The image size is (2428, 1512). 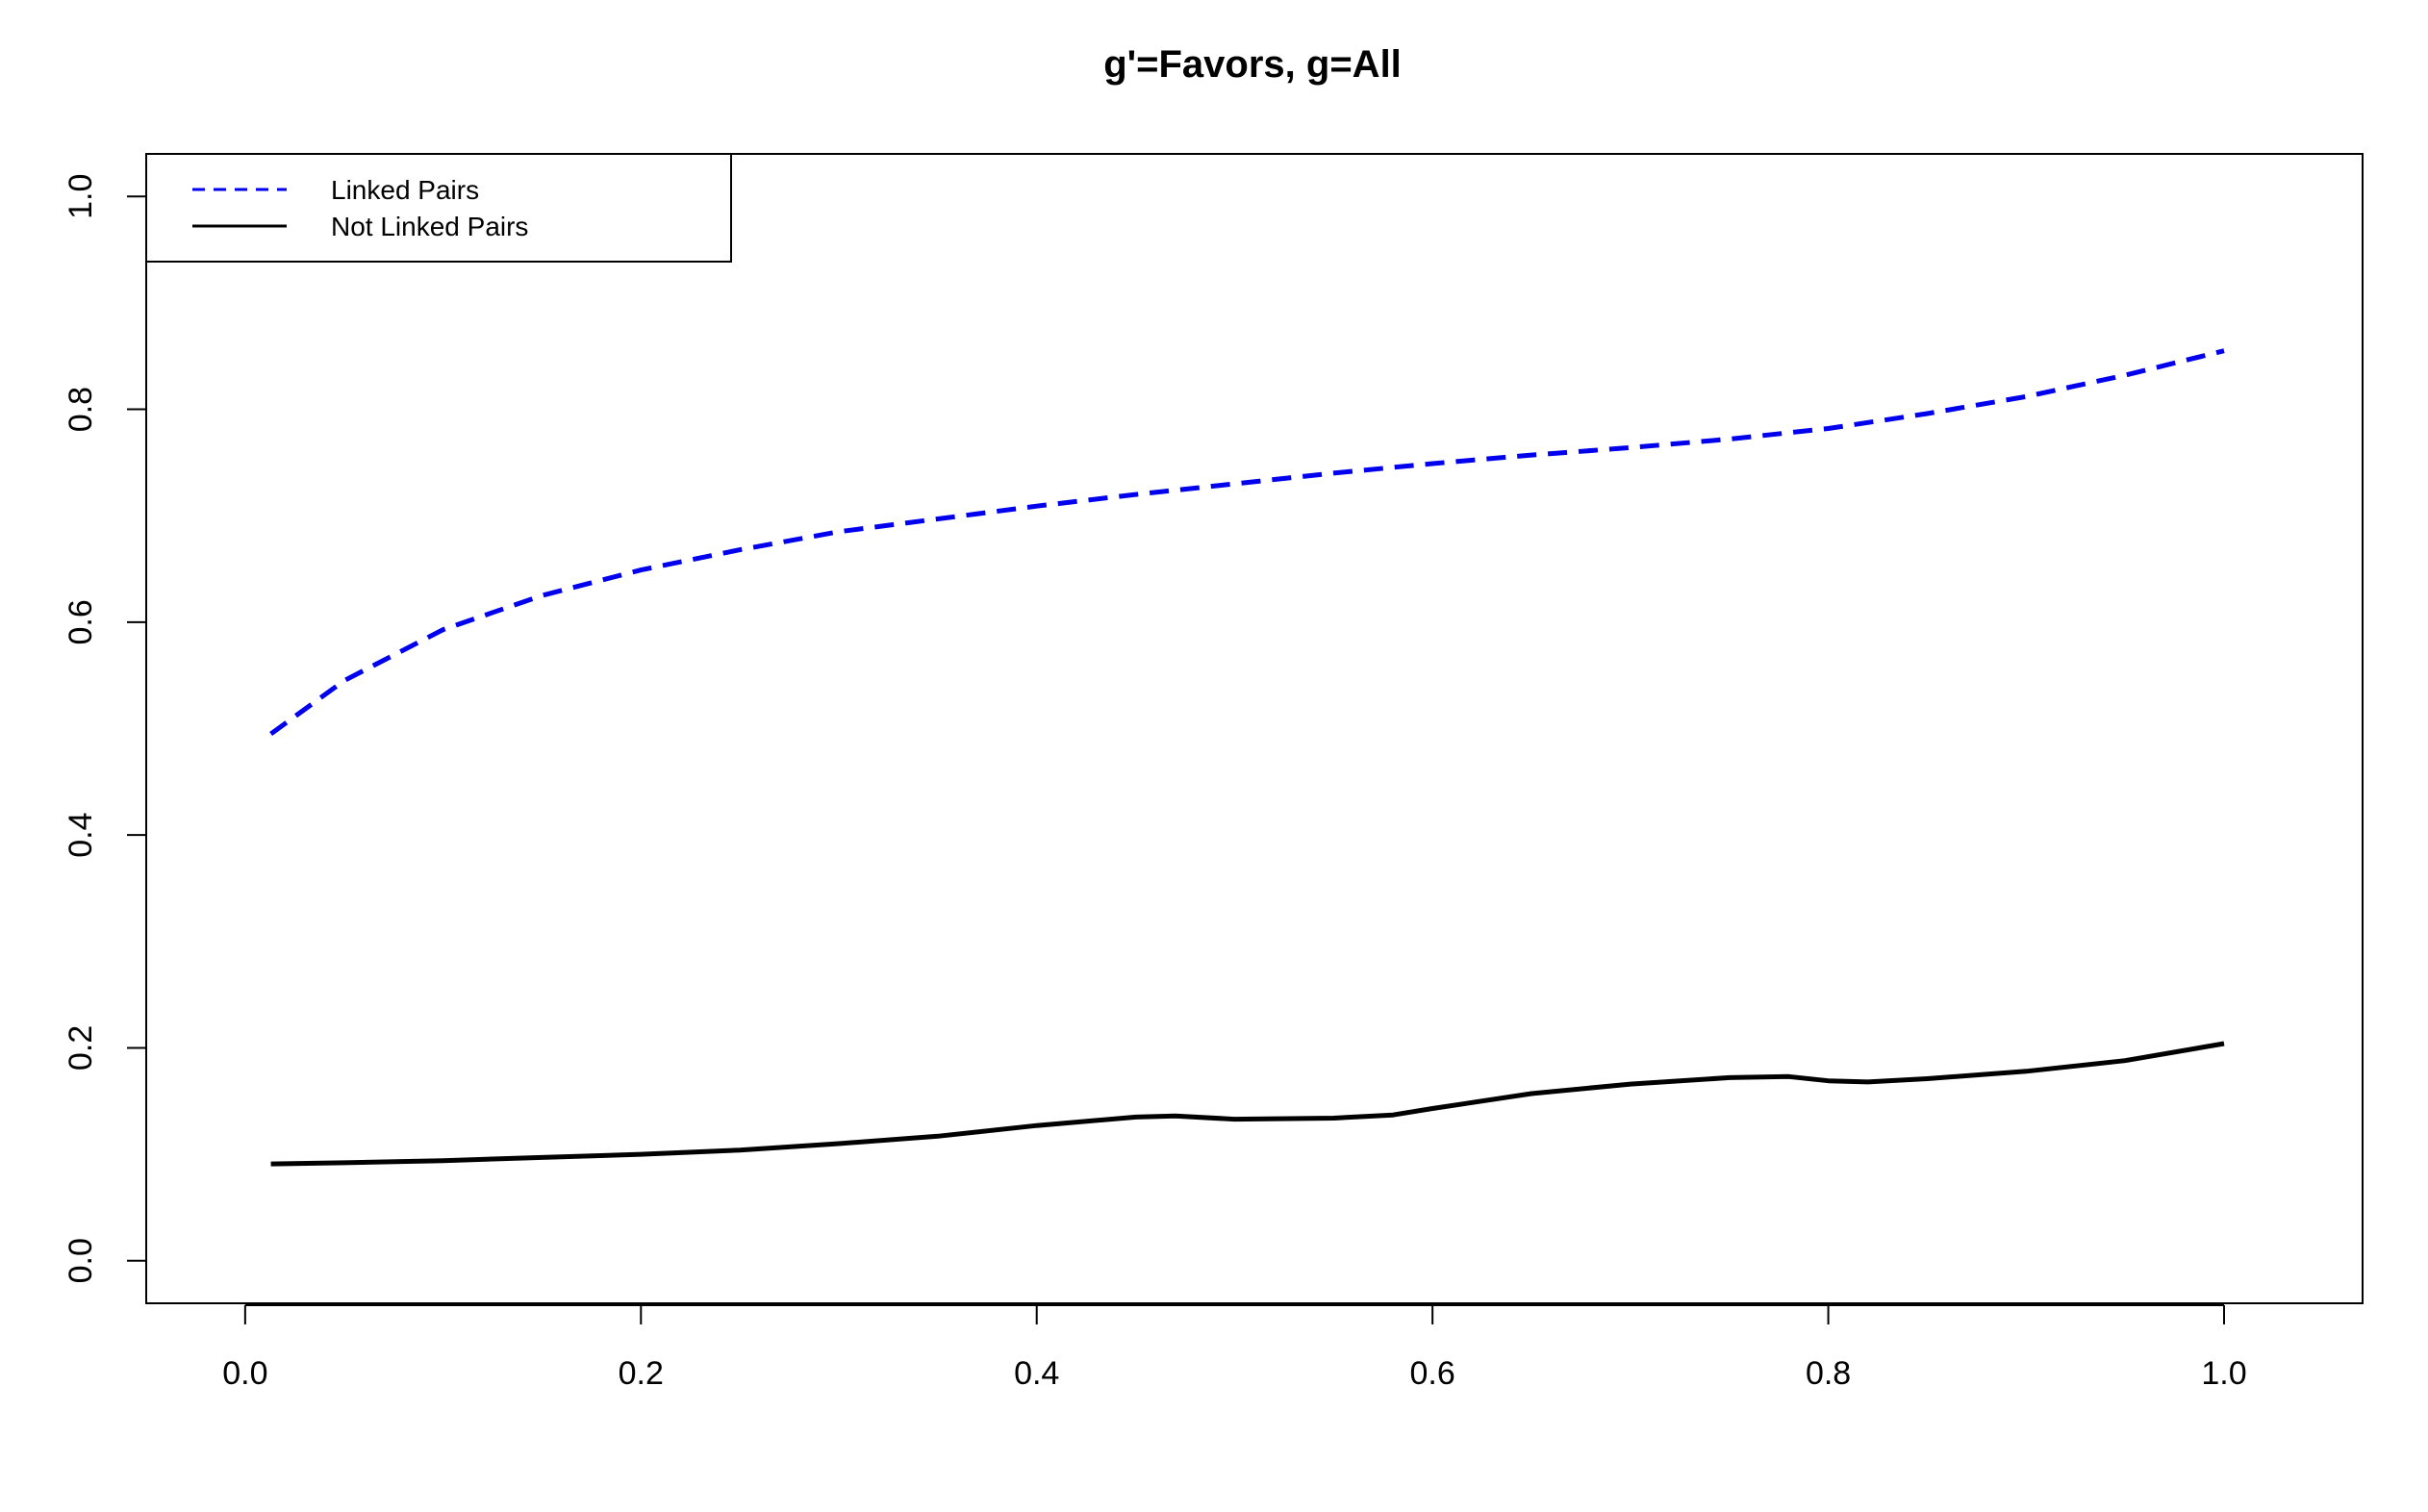 What do you see at coordinates (429, 227) in the screenshot?
I see `legend-label: Not Linked Pairs` at bounding box center [429, 227].